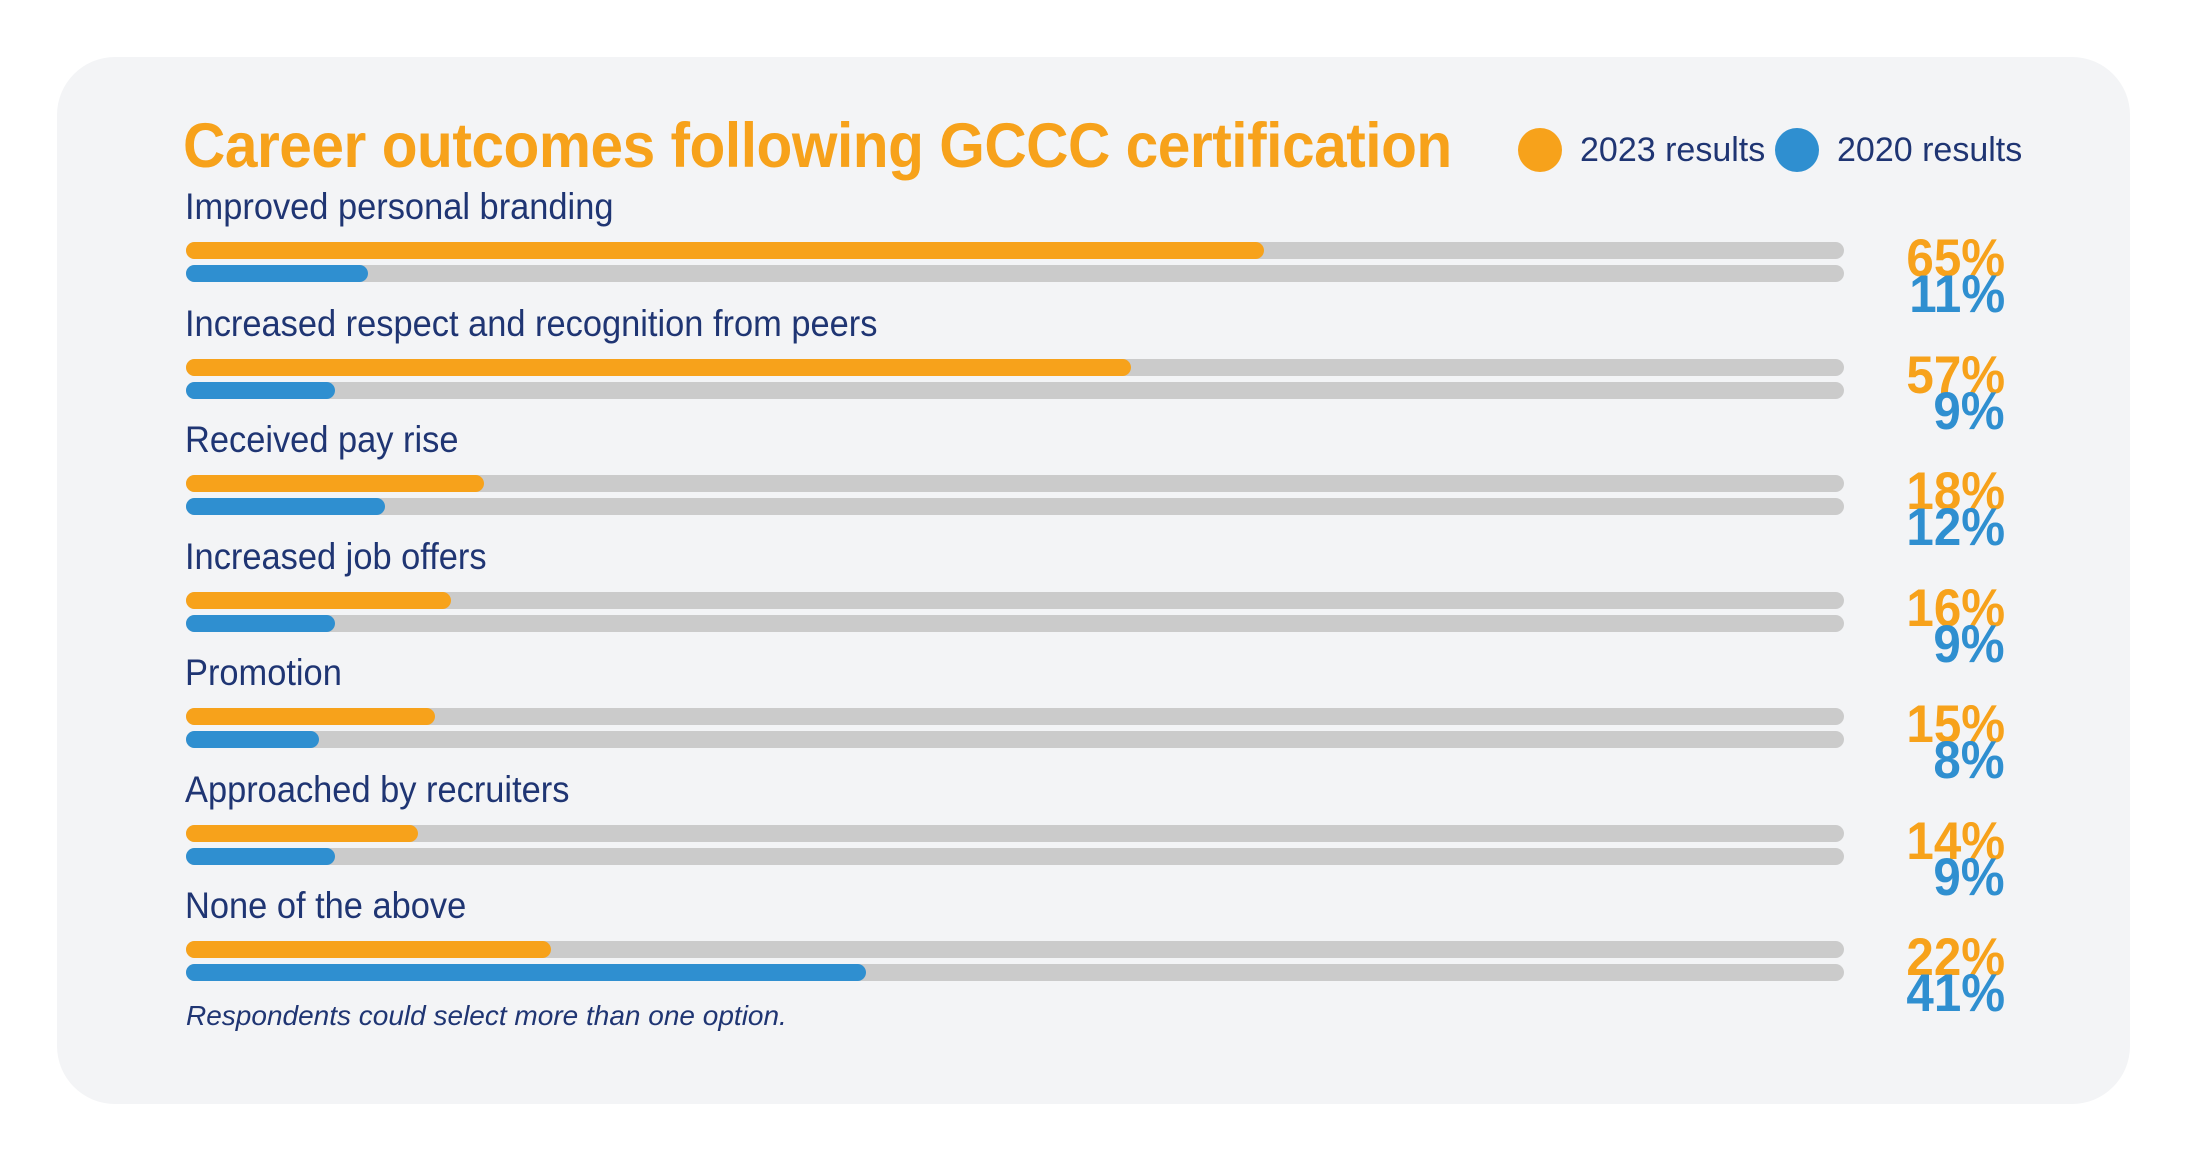 The width and height of the screenshot is (2186, 1162). What do you see at coordinates (1930, 149) in the screenshot?
I see `legend-label-2020: 2020 results` at bounding box center [1930, 149].